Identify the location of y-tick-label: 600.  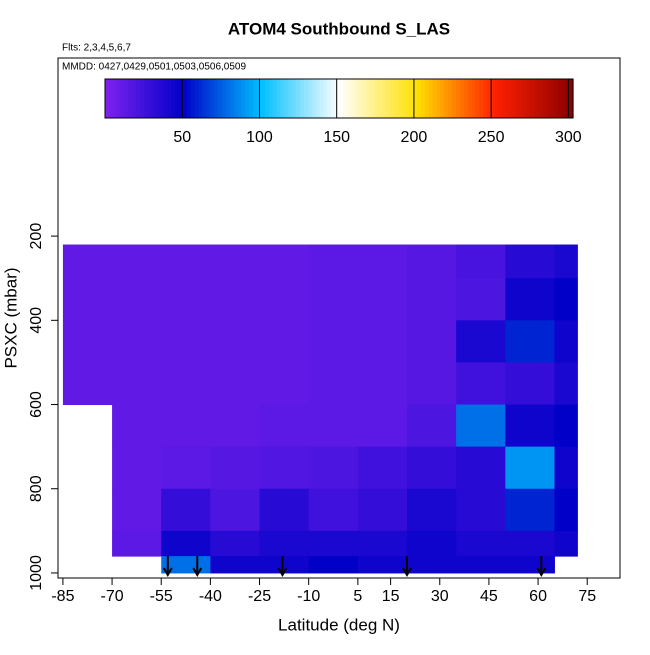
(36, 404).